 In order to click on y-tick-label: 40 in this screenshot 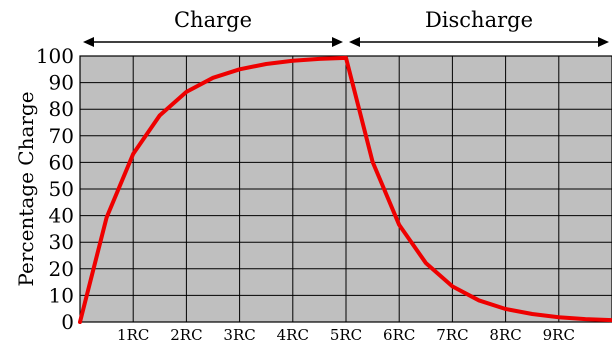, I will do `click(61, 216)`.